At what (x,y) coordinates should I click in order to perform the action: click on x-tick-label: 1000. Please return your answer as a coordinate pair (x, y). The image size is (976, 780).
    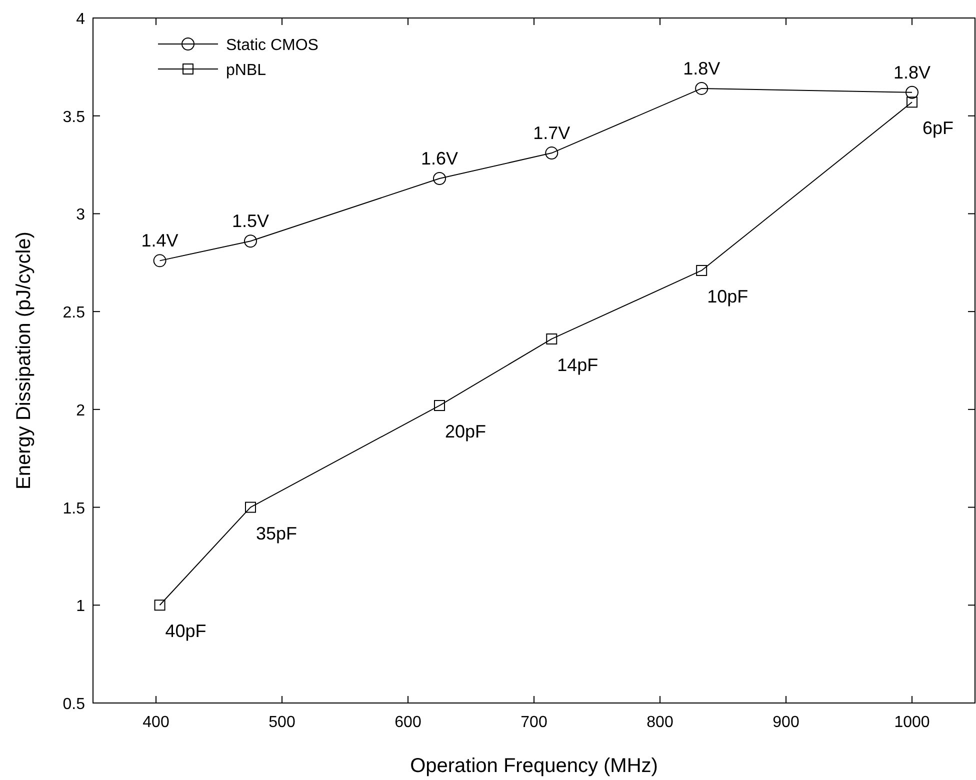
    Looking at the image, I should click on (912, 722).